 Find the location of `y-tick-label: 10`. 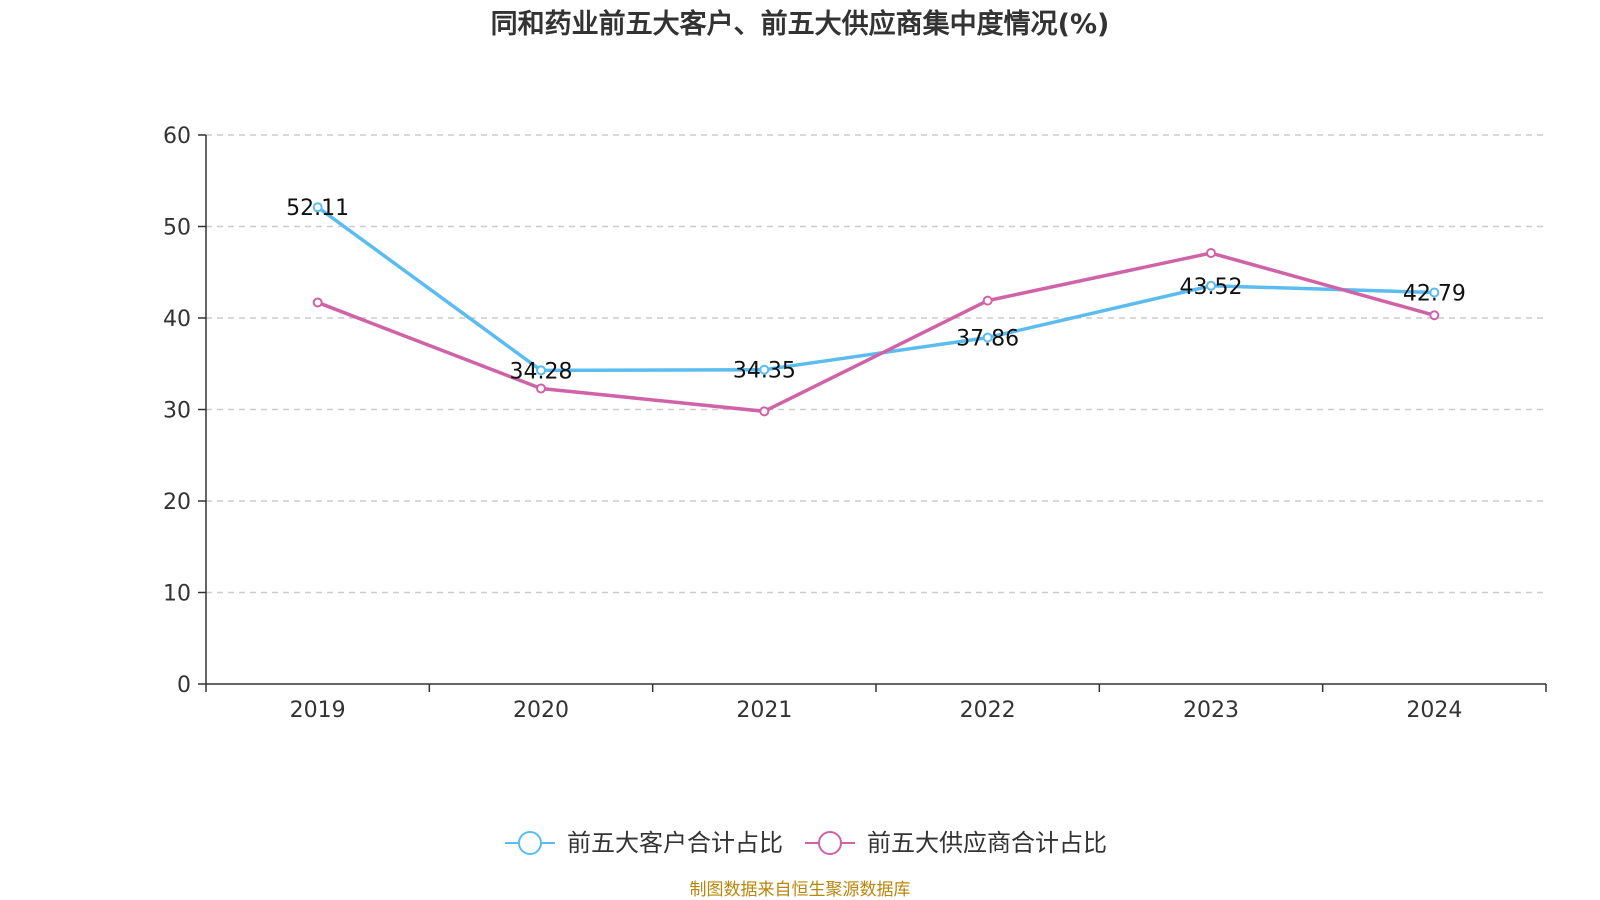

y-tick-label: 10 is located at coordinates (177, 594).